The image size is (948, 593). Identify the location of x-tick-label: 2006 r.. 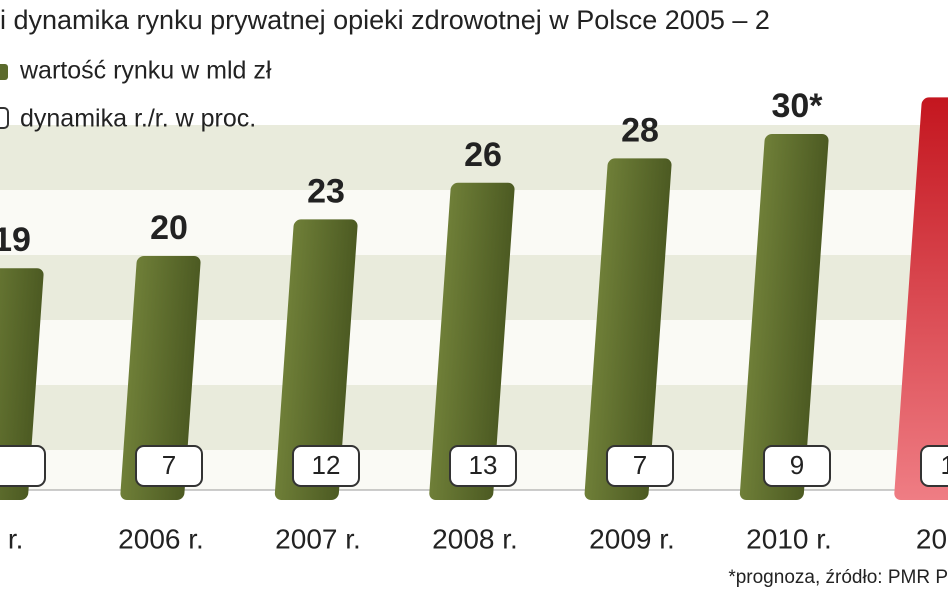
(161, 538).